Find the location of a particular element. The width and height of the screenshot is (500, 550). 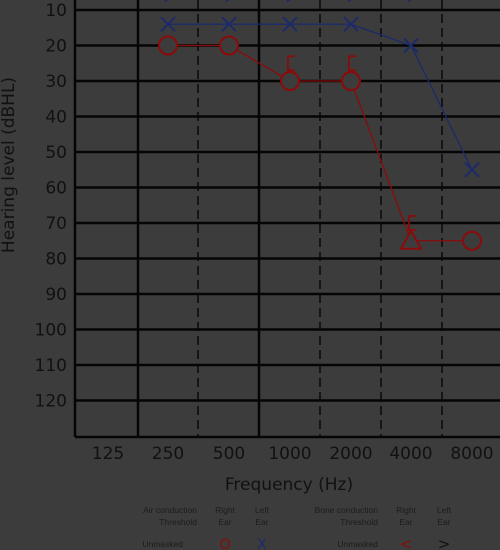

bone-marker-left-2000 is located at coordinates (349, 1).